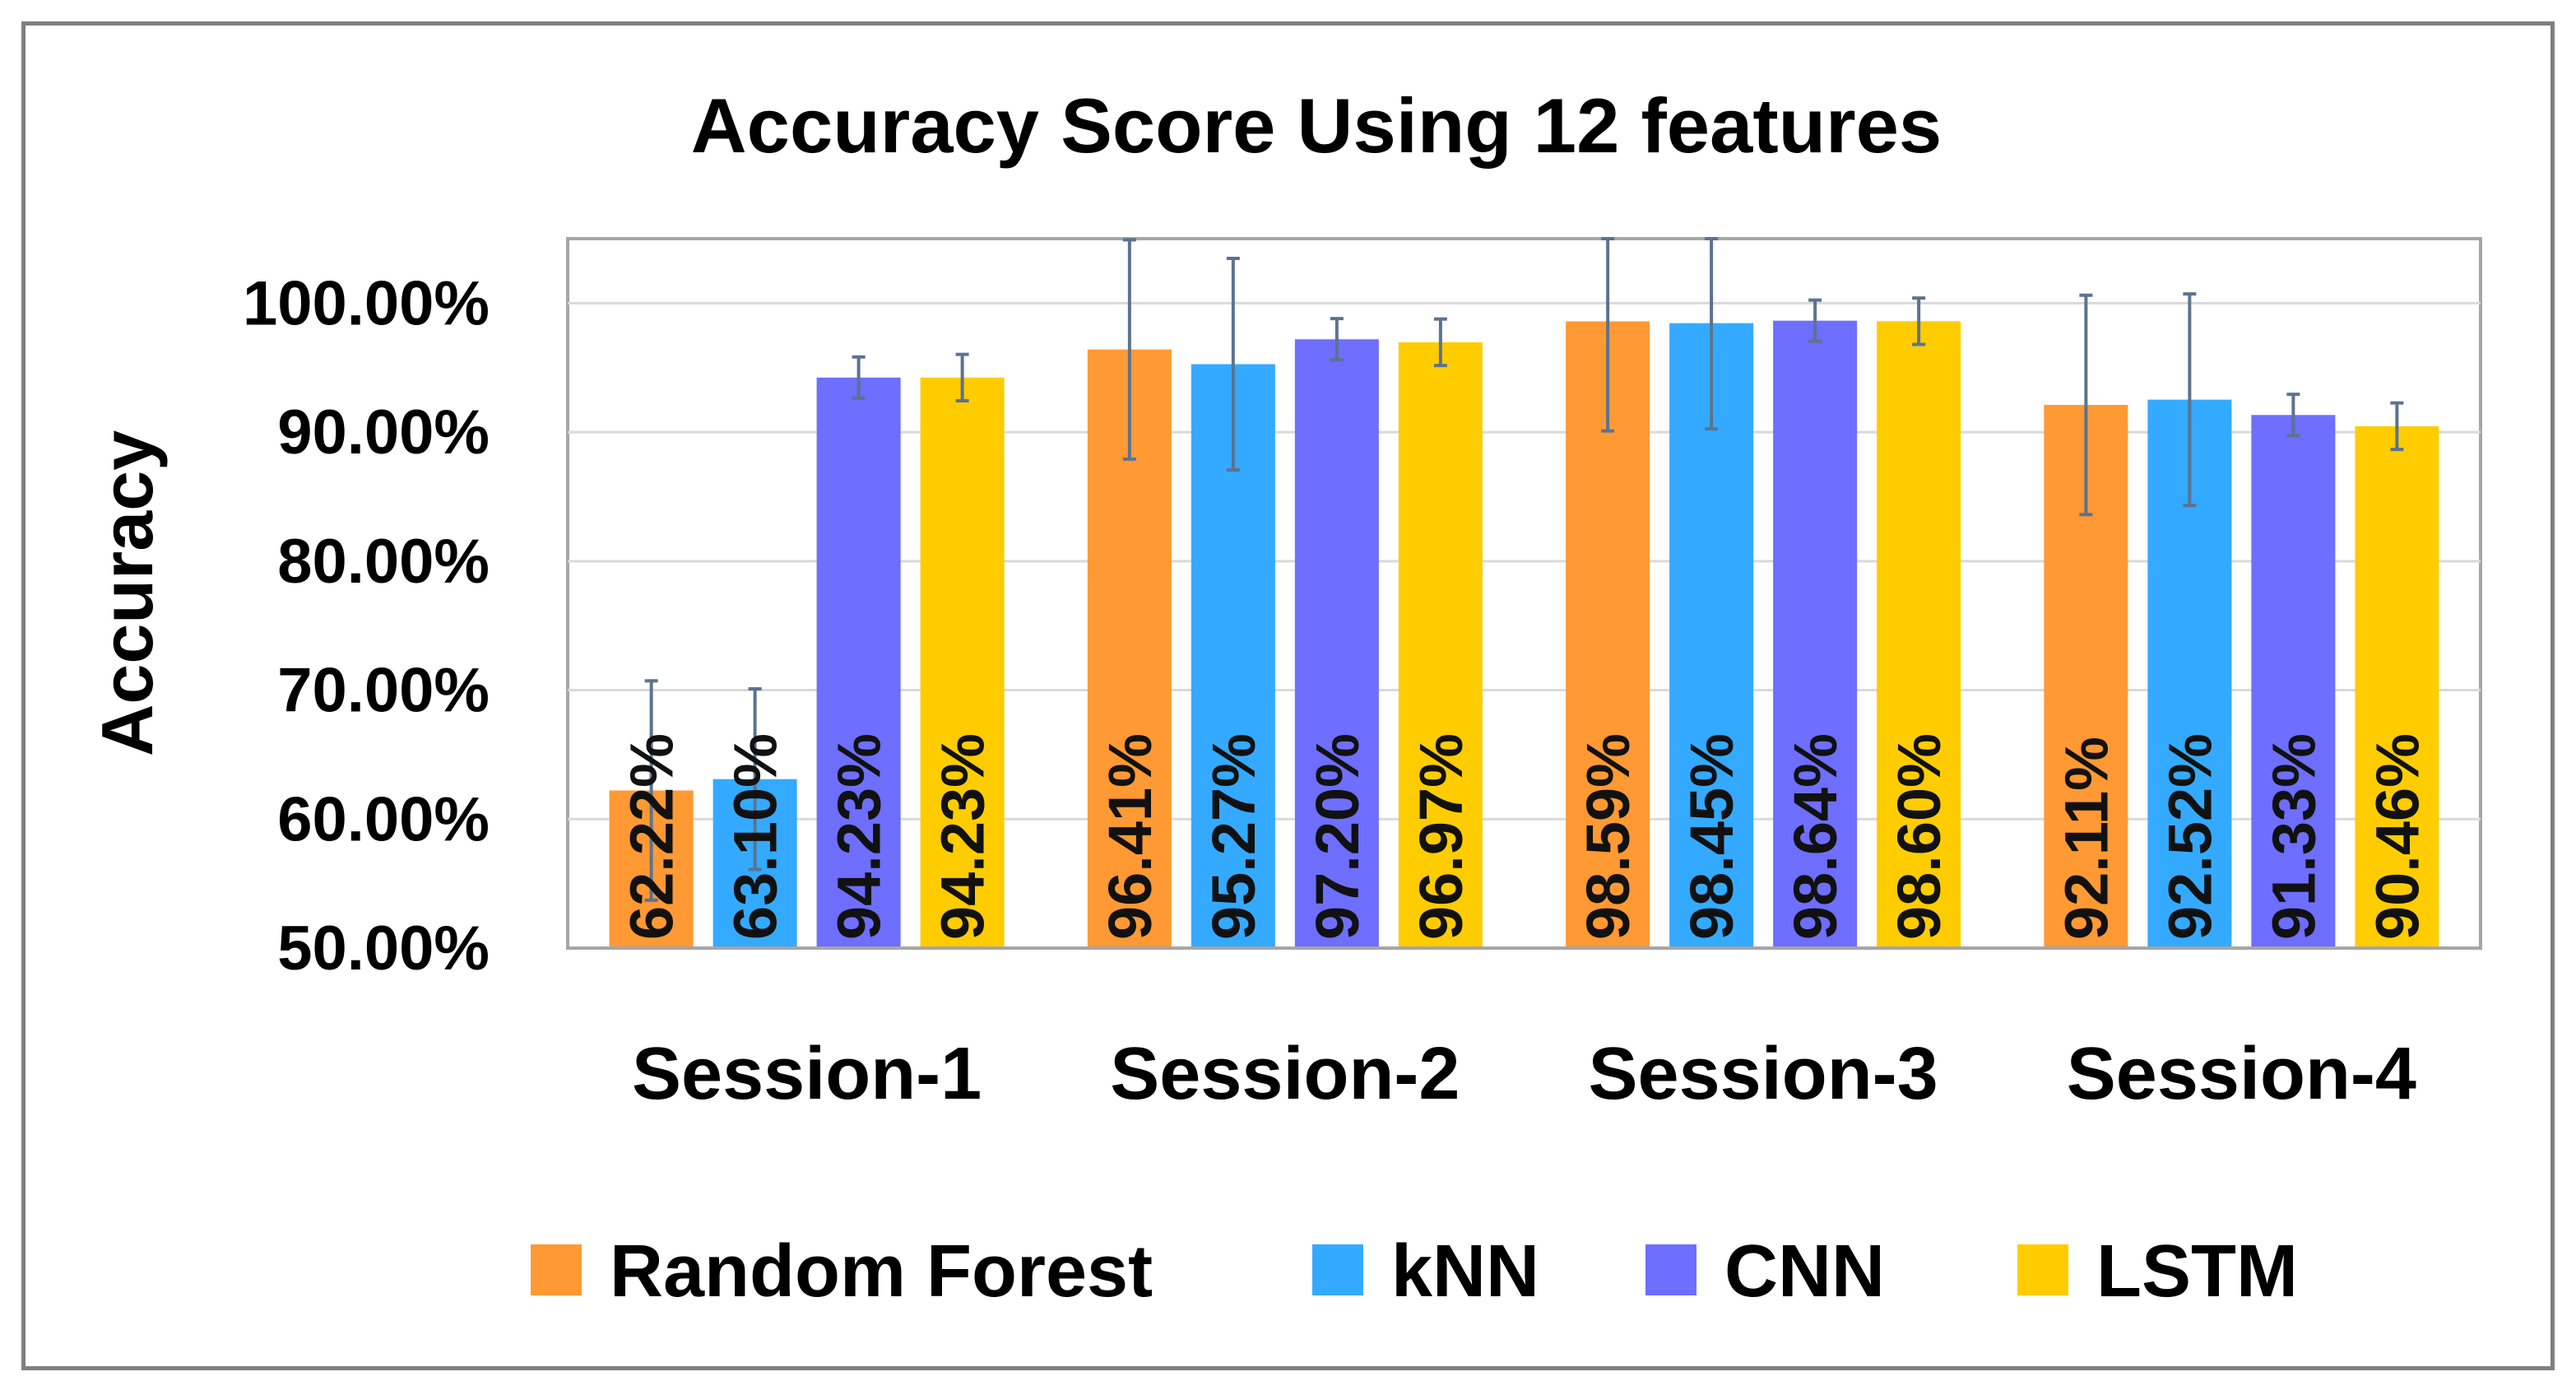  What do you see at coordinates (383, 691) in the screenshot?
I see `y-tick-label: 70.00%` at bounding box center [383, 691].